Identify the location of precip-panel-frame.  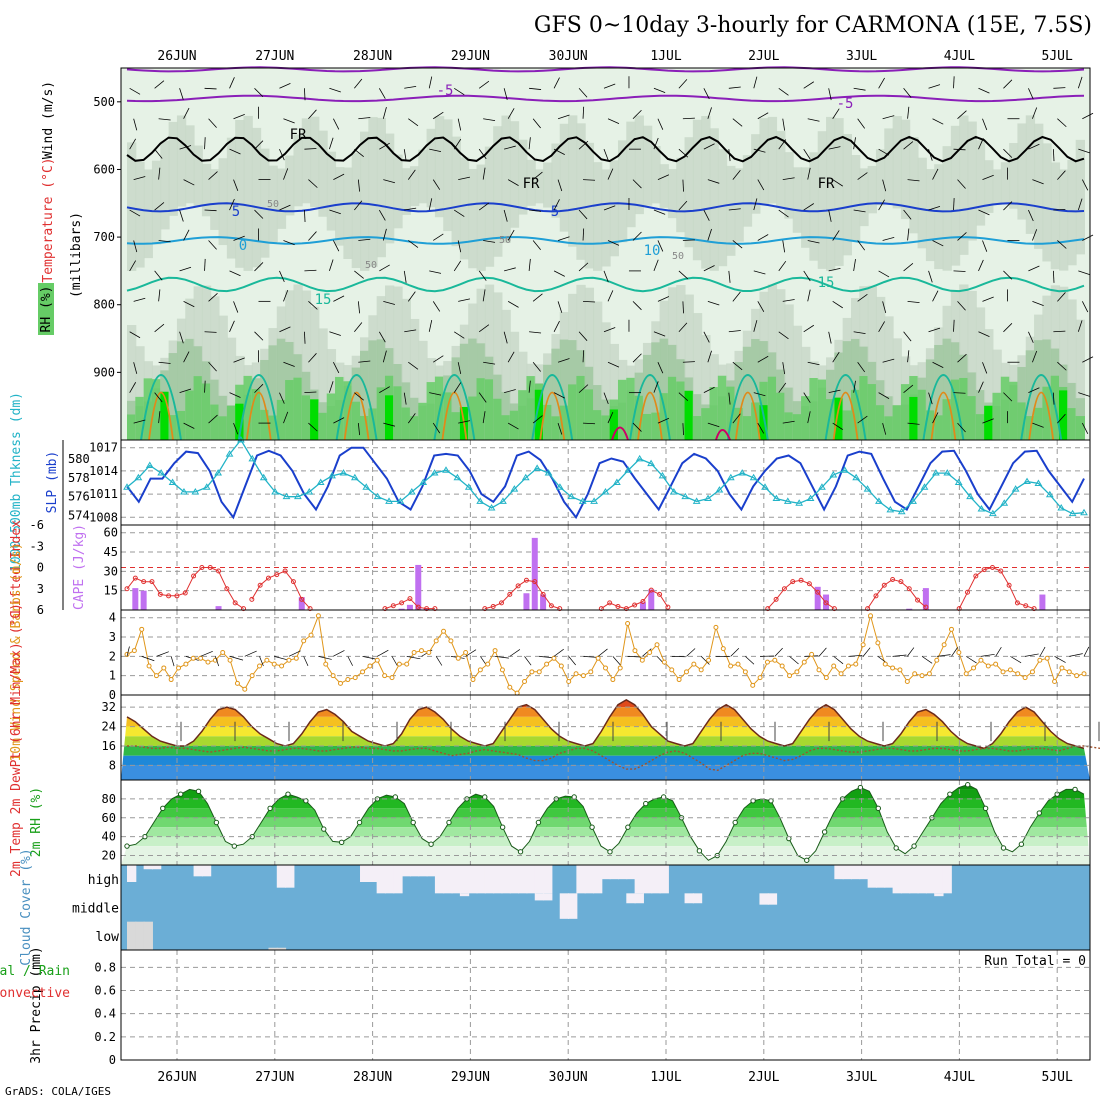
(605, 1005).